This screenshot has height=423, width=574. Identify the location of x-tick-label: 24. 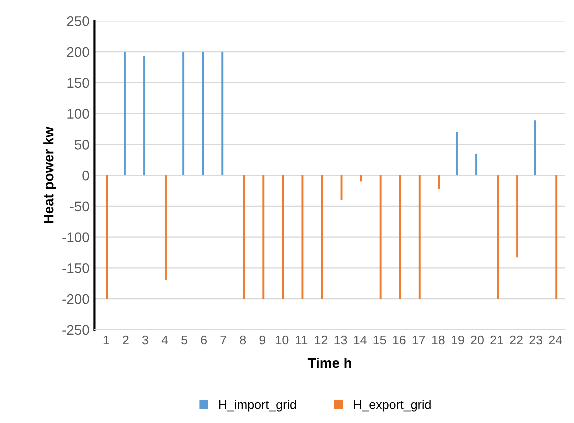
(555, 340).